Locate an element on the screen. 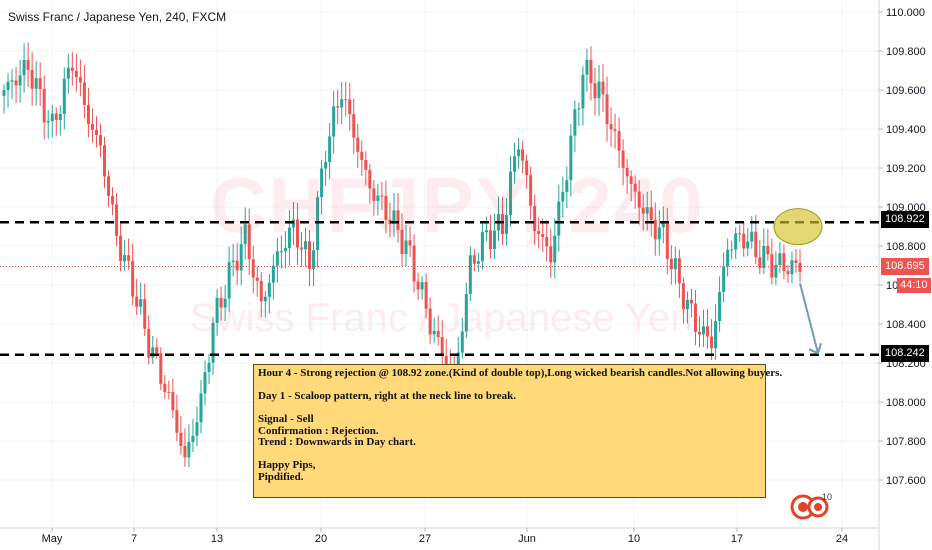  instrument-title: Swiss Franc / Japanese Yen, 240, FXCM is located at coordinates (117, 17).